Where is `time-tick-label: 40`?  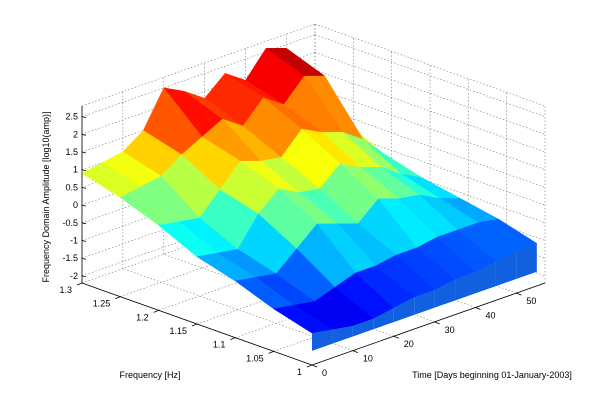 time-tick-label: 40 is located at coordinates (491, 315).